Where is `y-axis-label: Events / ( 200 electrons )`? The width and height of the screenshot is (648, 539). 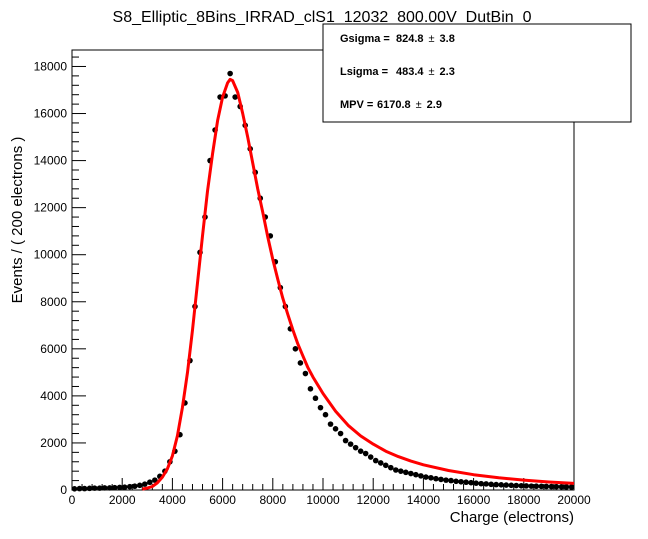
y-axis-label: Events / ( 200 electrons ) is located at coordinates (17, 220).